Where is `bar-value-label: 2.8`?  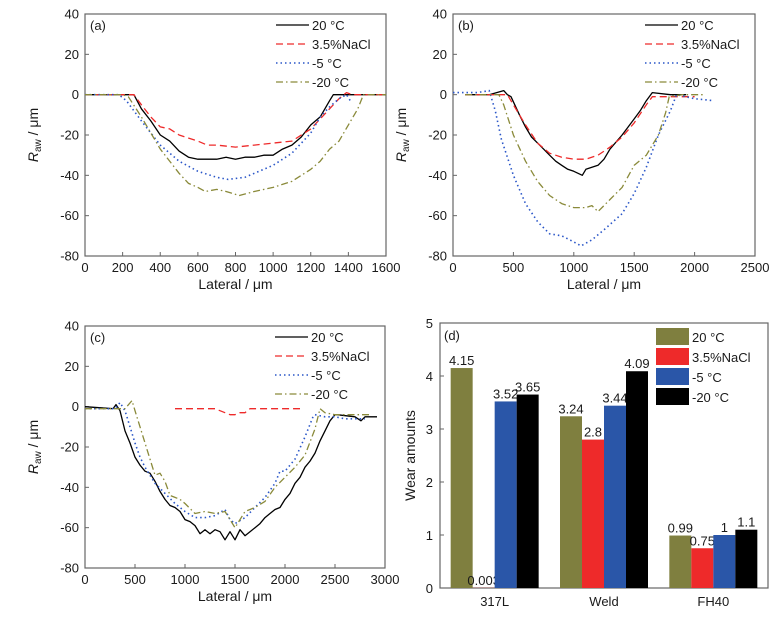
bar-value-label: 2.8 is located at coordinates (593, 432).